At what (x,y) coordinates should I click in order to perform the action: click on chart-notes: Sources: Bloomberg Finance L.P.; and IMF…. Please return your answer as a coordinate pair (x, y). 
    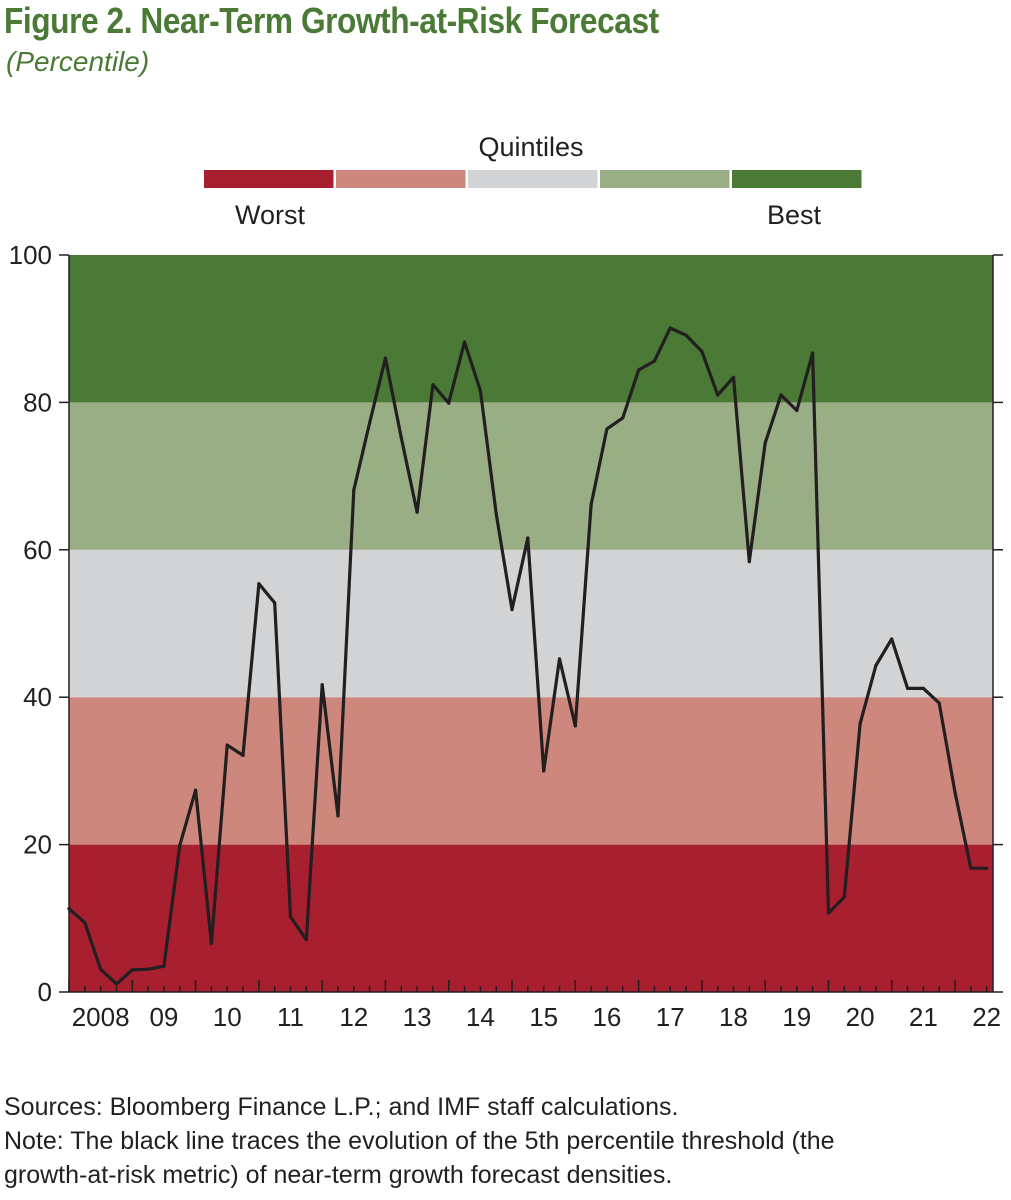
    Looking at the image, I should click on (504, 1141).